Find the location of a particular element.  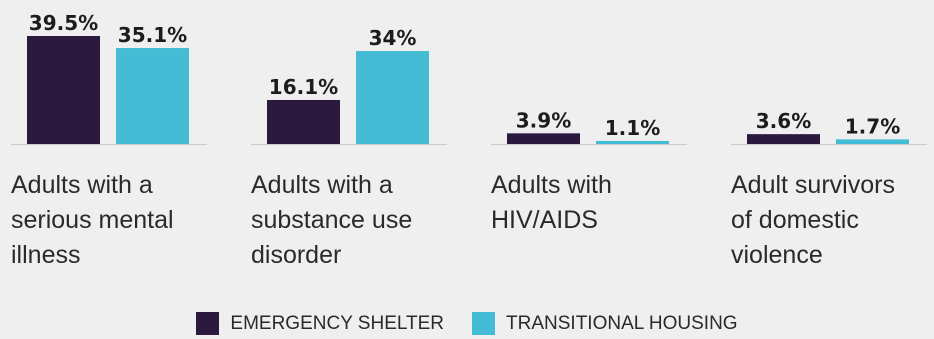

category-label-line: disorder is located at coordinates (296, 255).